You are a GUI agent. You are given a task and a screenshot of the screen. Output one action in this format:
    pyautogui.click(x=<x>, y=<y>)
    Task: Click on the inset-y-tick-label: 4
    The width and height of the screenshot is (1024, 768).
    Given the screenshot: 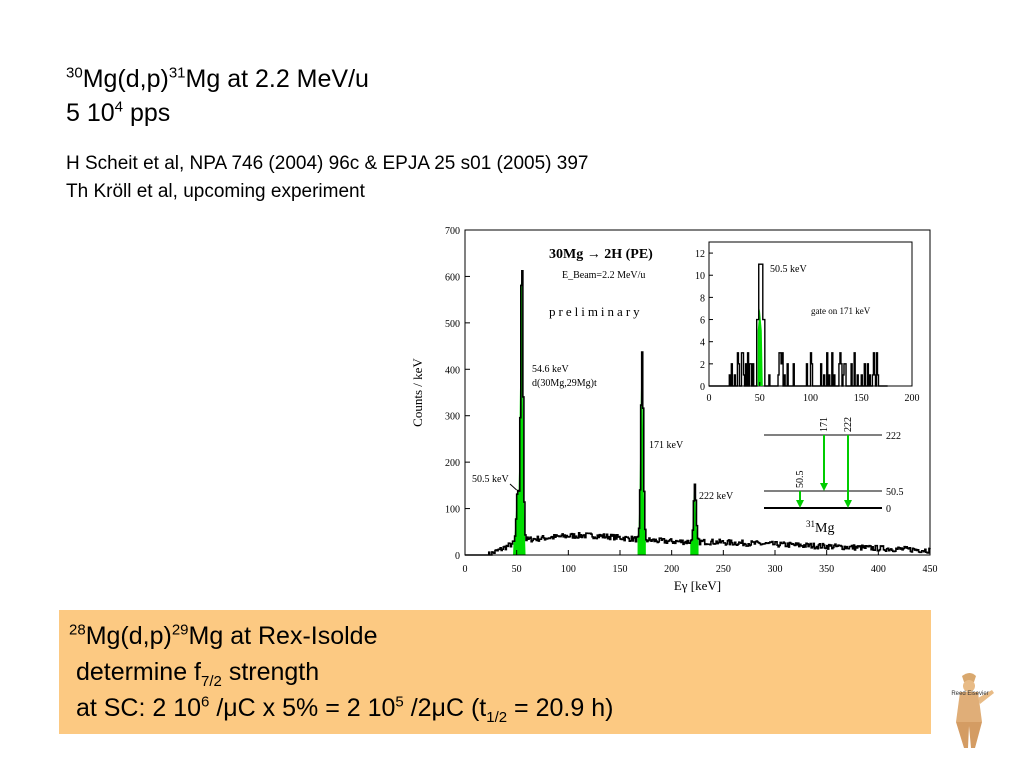 What is the action you would take?
    pyautogui.click(x=702, y=343)
    